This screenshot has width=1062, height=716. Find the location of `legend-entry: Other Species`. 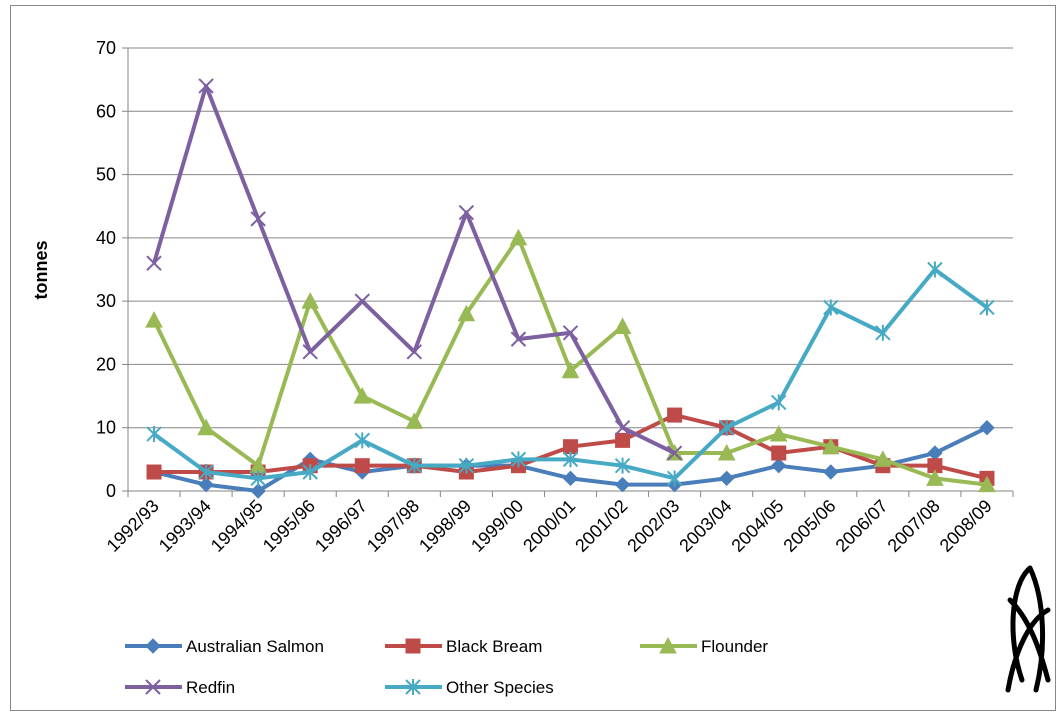

legend-entry: Other Species is located at coordinates (469, 687).